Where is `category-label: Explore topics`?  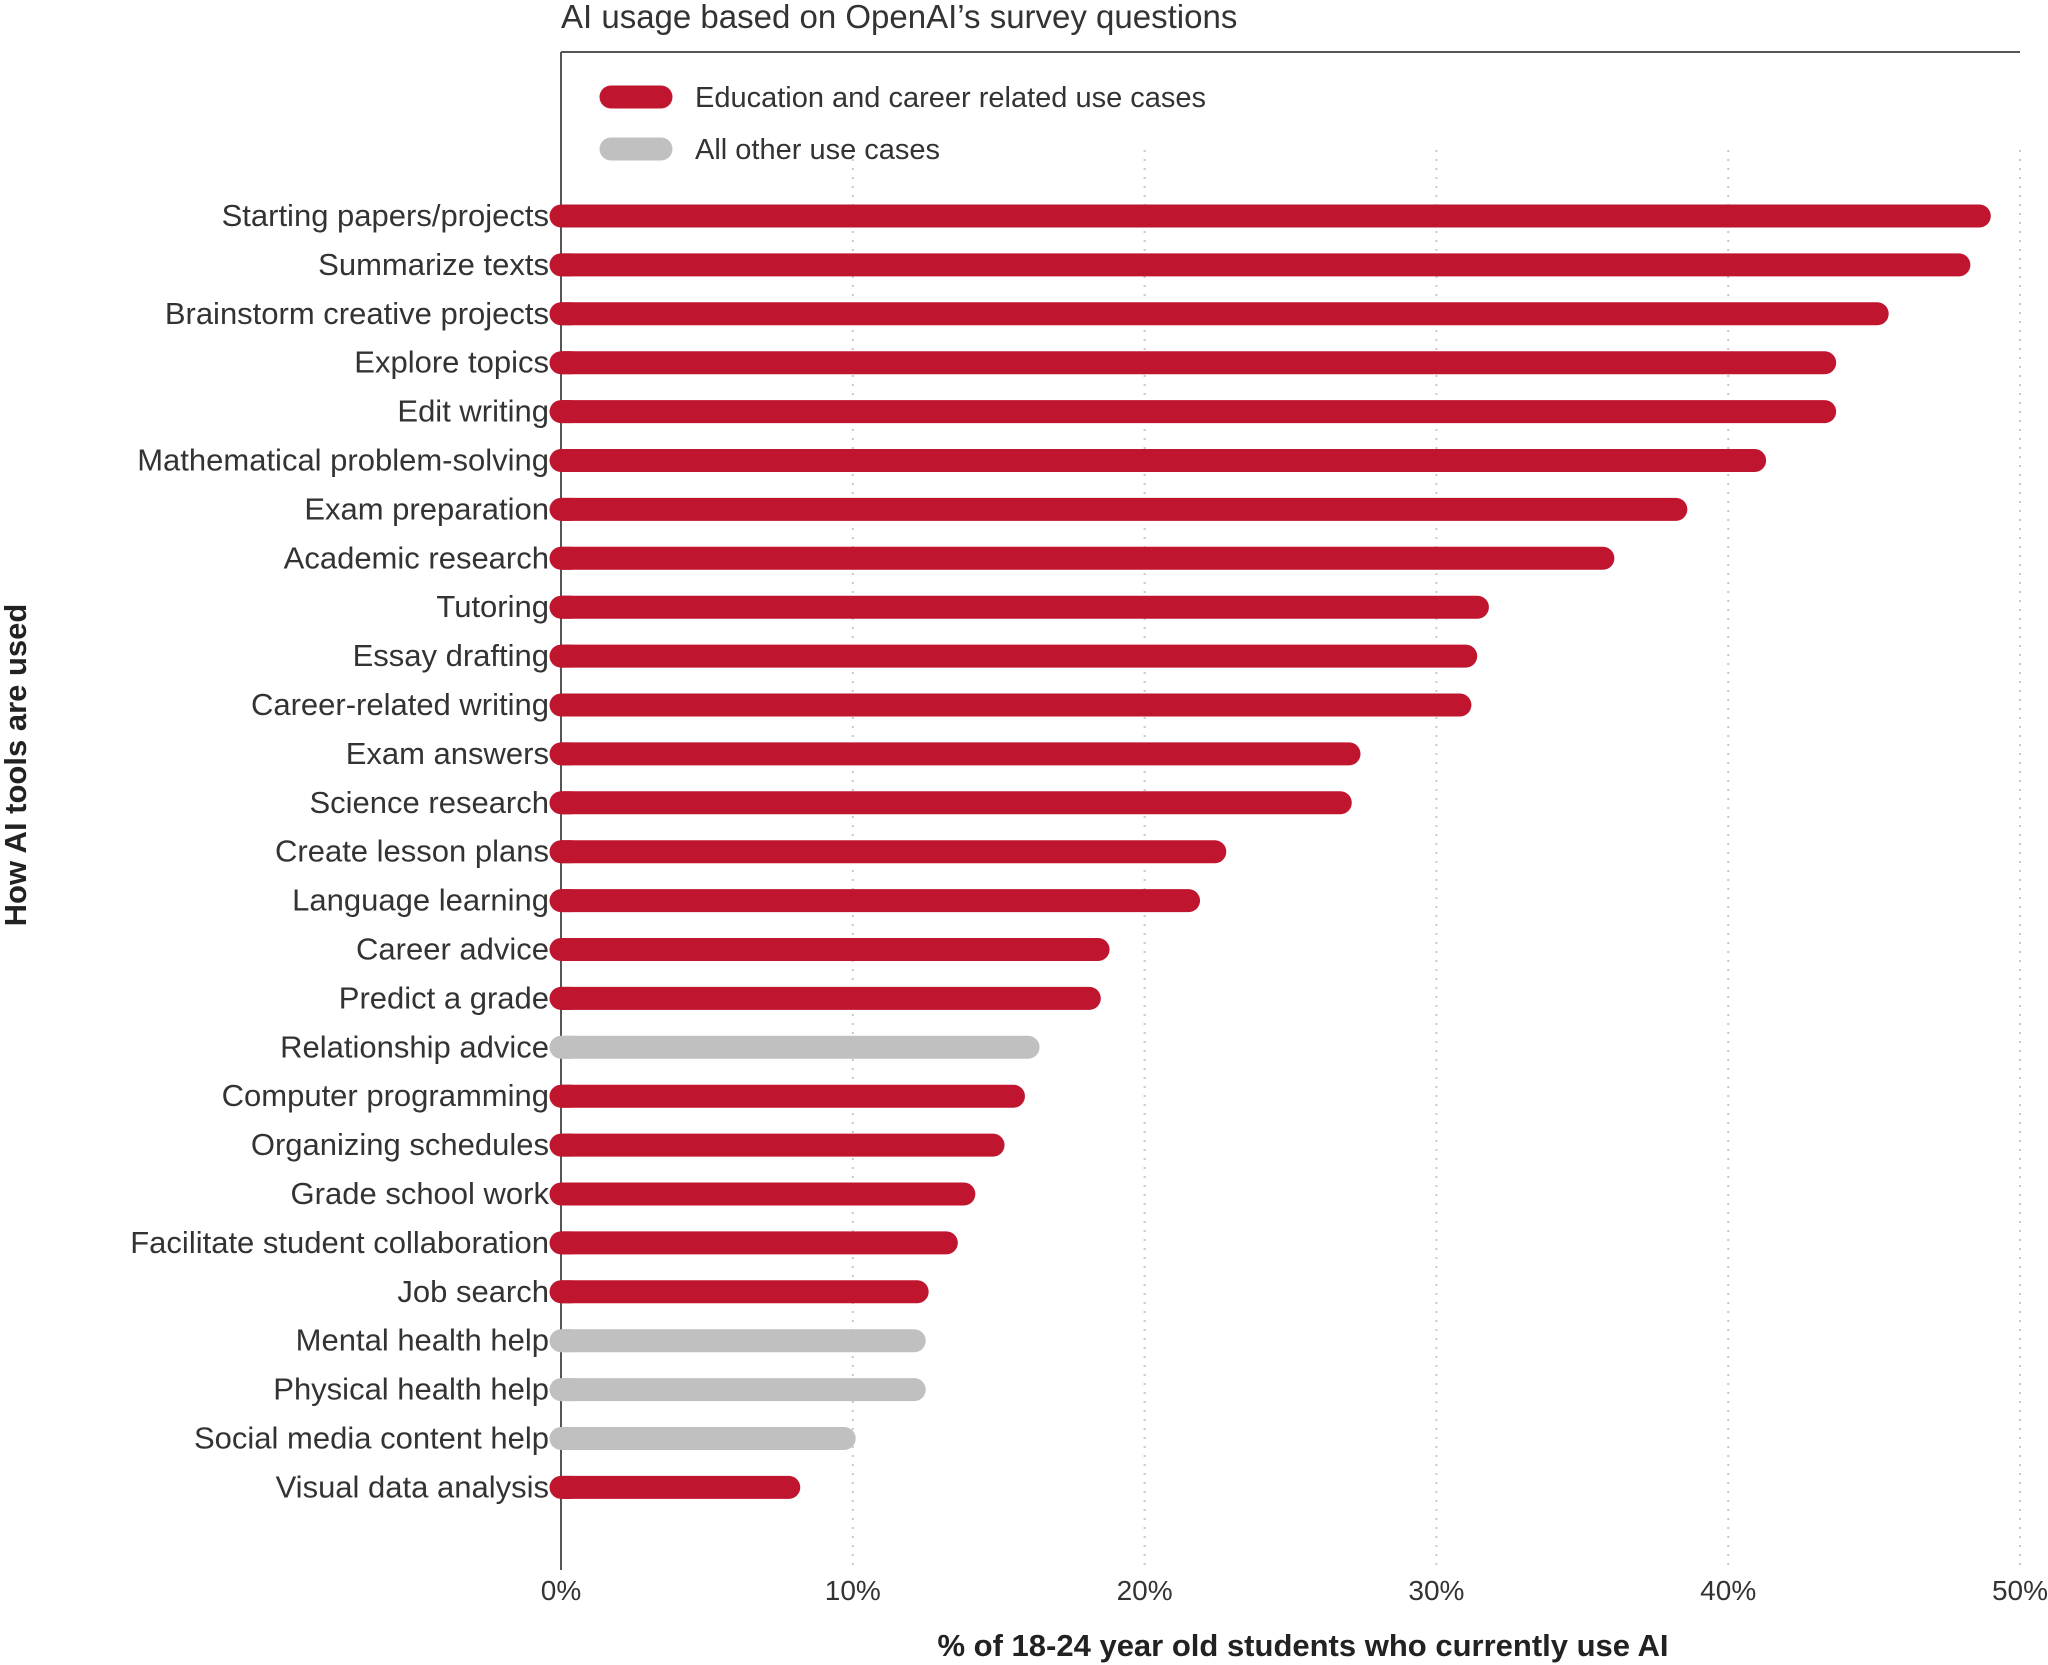
category-label: Explore topics is located at coordinates (451, 362).